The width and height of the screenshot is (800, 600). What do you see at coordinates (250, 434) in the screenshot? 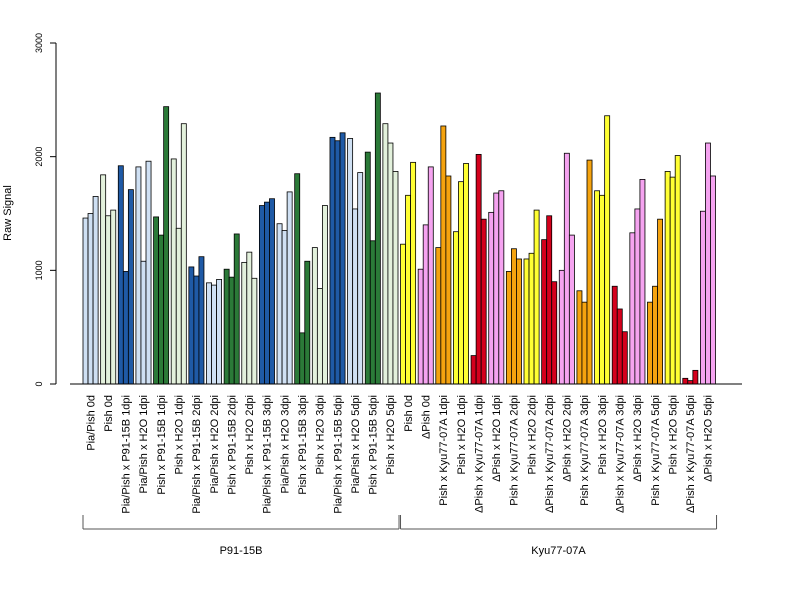
I see `x-tick-label: Pish x H2O 2dpi` at bounding box center [250, 434].